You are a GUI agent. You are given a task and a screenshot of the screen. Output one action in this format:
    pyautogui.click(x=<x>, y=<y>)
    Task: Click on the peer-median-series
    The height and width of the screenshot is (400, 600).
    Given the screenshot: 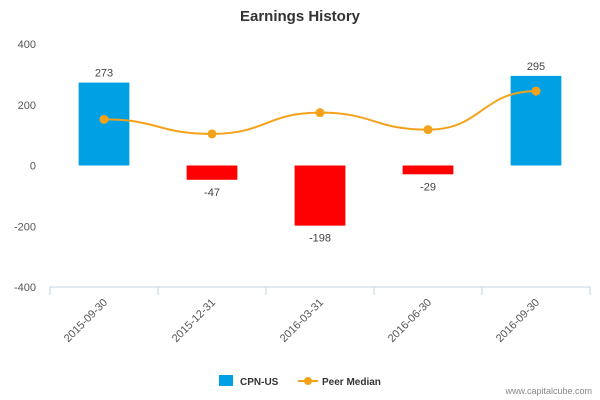 What is the action you would take?
    pyautogui.click(x=320, y=112)
    